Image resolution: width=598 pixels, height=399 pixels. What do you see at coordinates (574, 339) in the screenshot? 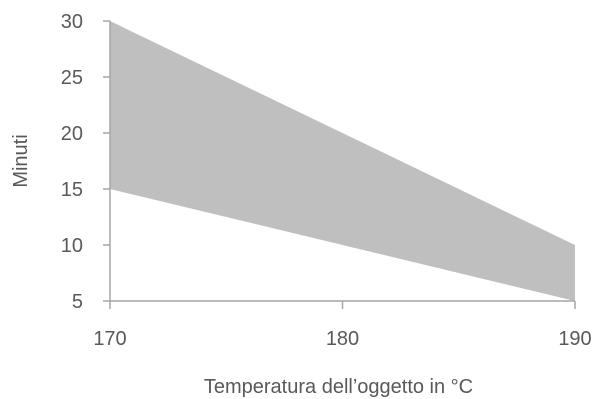
I see `x-tick-label: 190` at bounding box center [574, 339].